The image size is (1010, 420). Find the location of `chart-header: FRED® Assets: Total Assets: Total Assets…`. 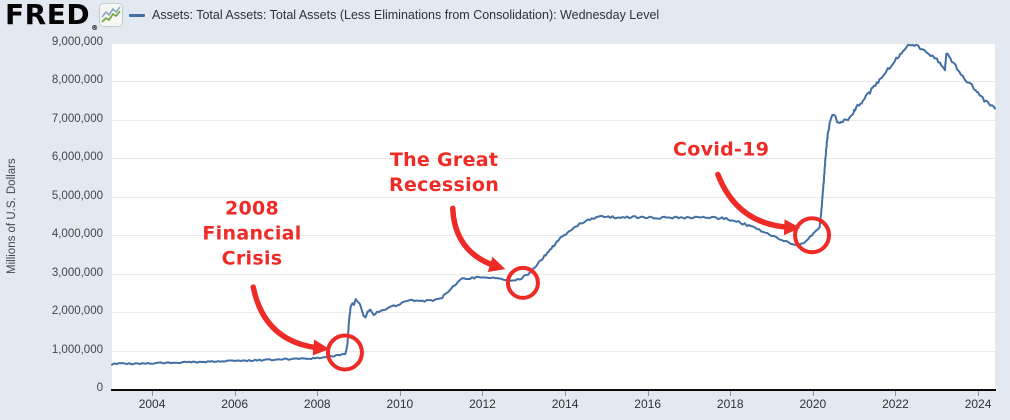

chart-header: FRED® Assets: Total Assets: Total Assets… is located at coordinates (505, 16).